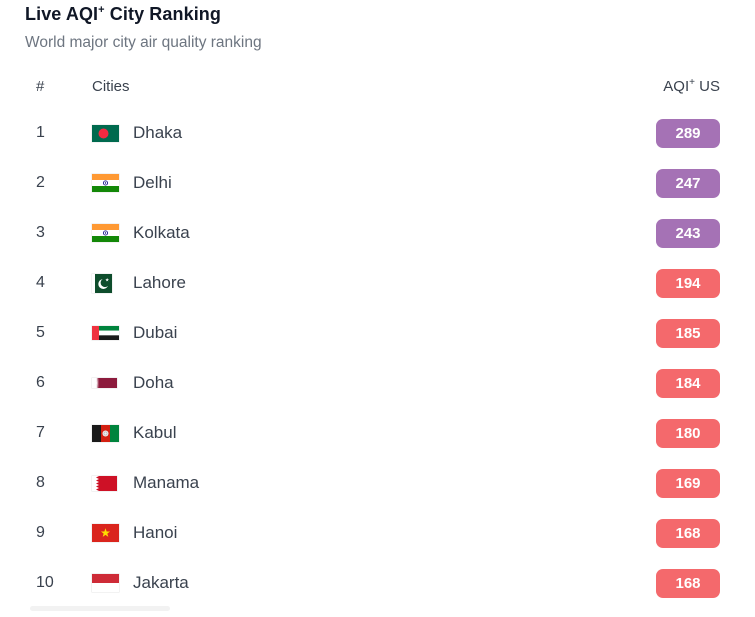  Describe the element at coordinates (372, 383) in the screenshot. I see `table-row: 6 Doha 184` at that location.